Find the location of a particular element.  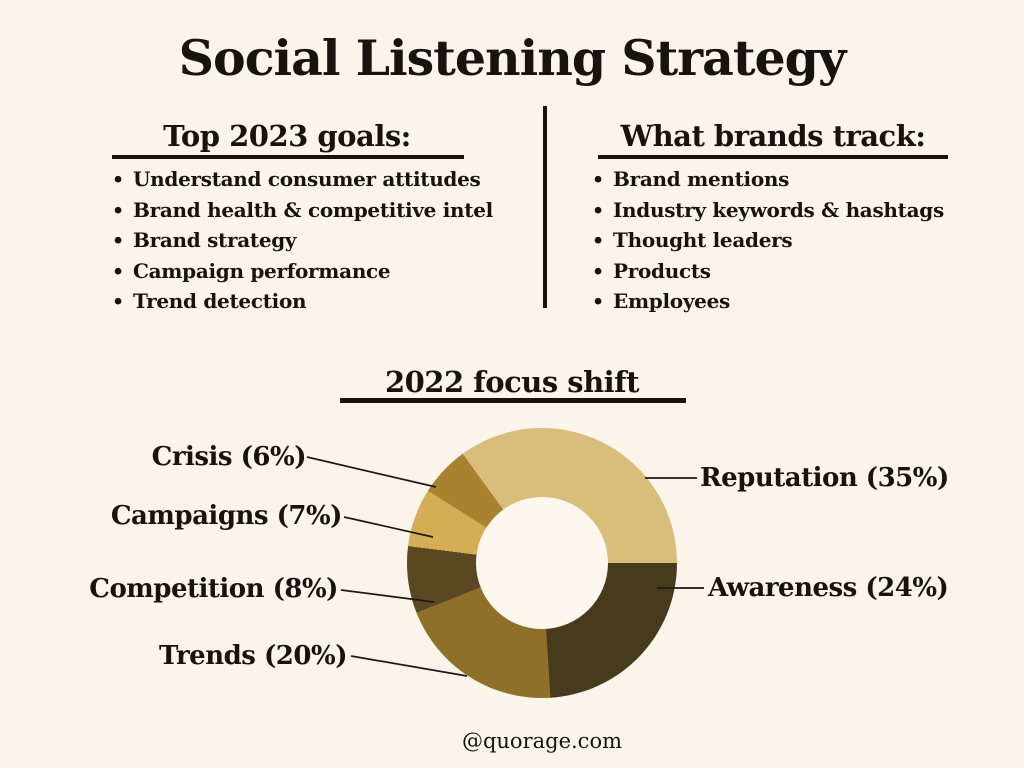

list-item: • Campaign performance is located at coordinates (332, 274).